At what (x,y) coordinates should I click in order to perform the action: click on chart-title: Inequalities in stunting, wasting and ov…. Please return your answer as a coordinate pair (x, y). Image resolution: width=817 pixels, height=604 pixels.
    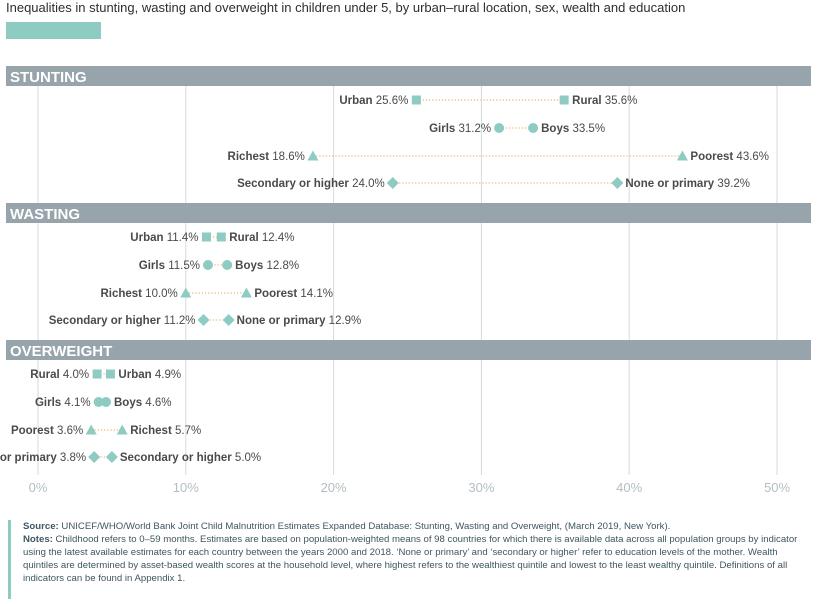
    Looking at the image, I should click on (346, 7).